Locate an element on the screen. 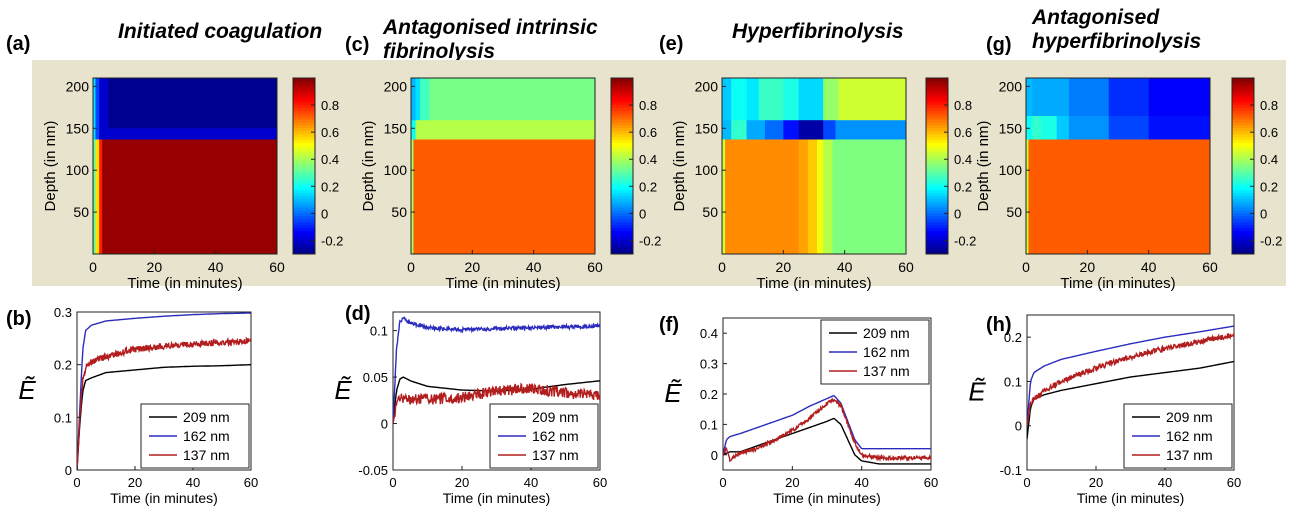 The image size is (1291, 525). y-tick-label: 150 is located at coordinates (78, 128).